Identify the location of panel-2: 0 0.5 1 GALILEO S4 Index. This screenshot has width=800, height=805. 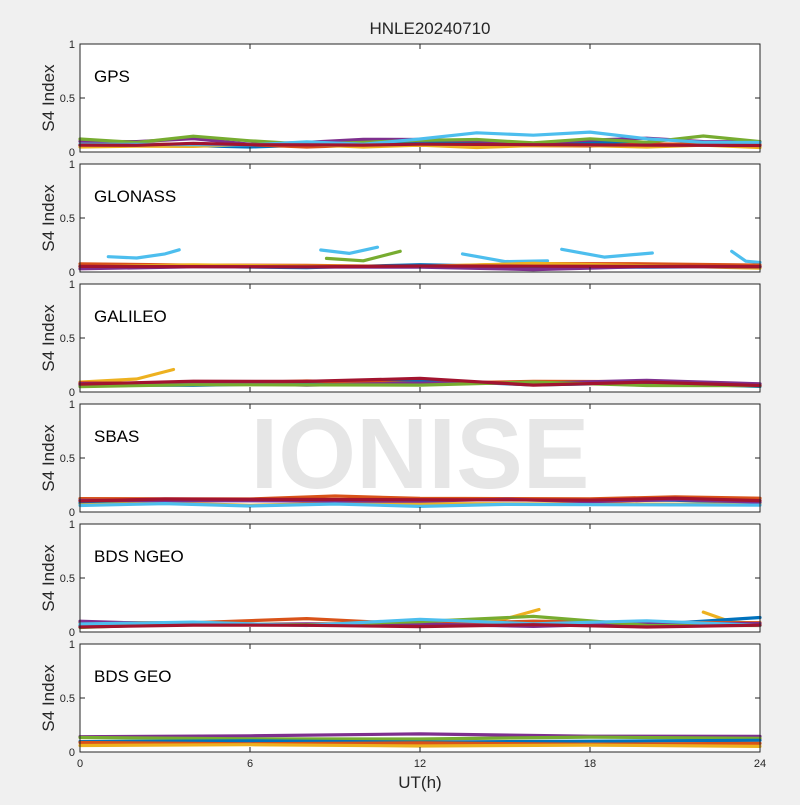
(400, 339).